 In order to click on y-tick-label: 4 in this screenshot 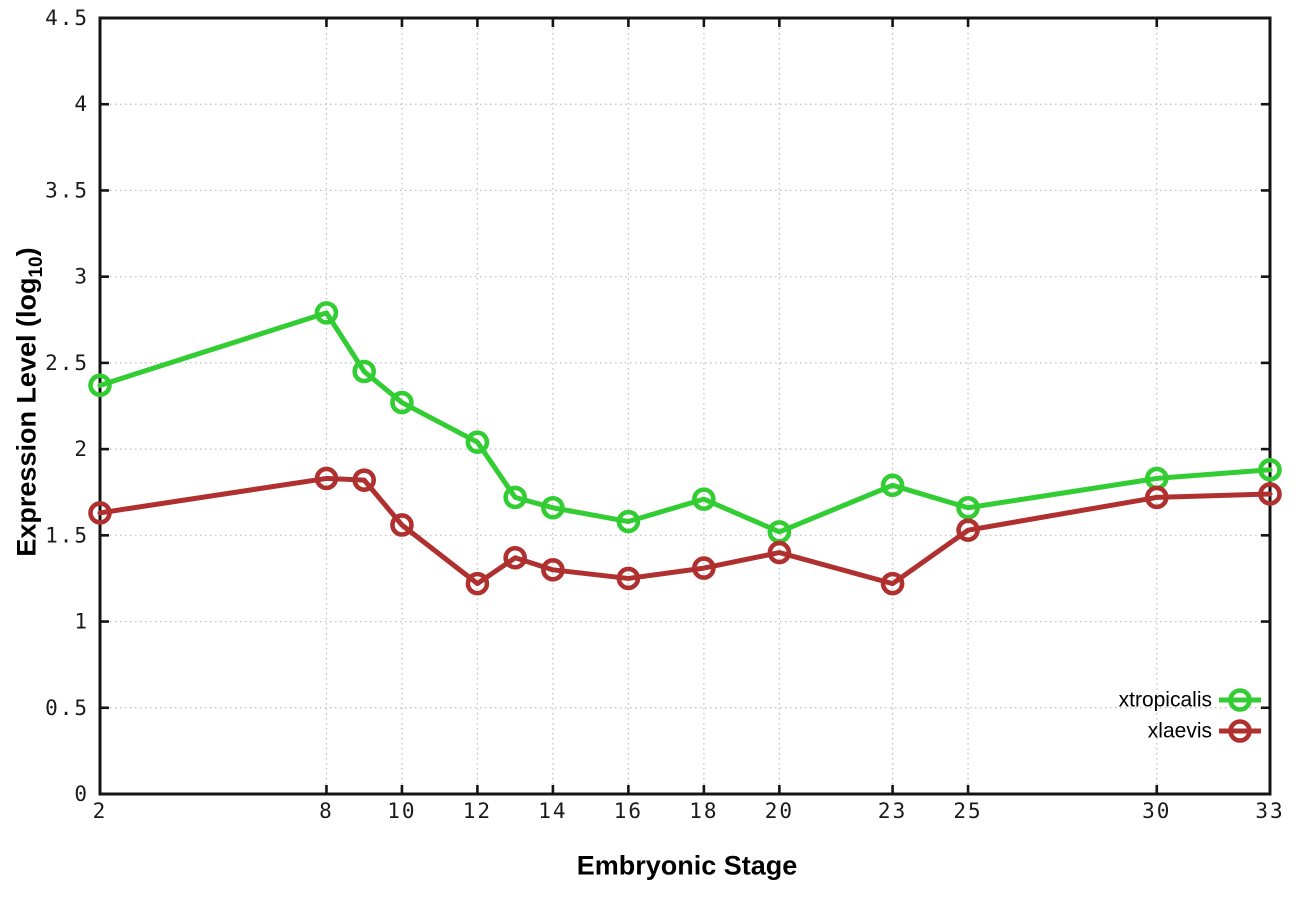, I will do `click(81, 104)`.